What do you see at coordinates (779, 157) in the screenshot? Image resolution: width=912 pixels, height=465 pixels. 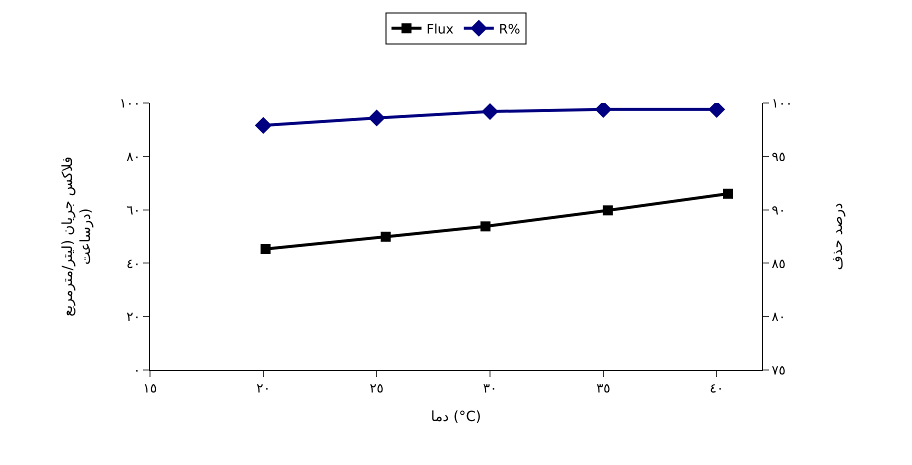 I see `y2-tick-label: ٩٥` at bounding box center [779, 157].